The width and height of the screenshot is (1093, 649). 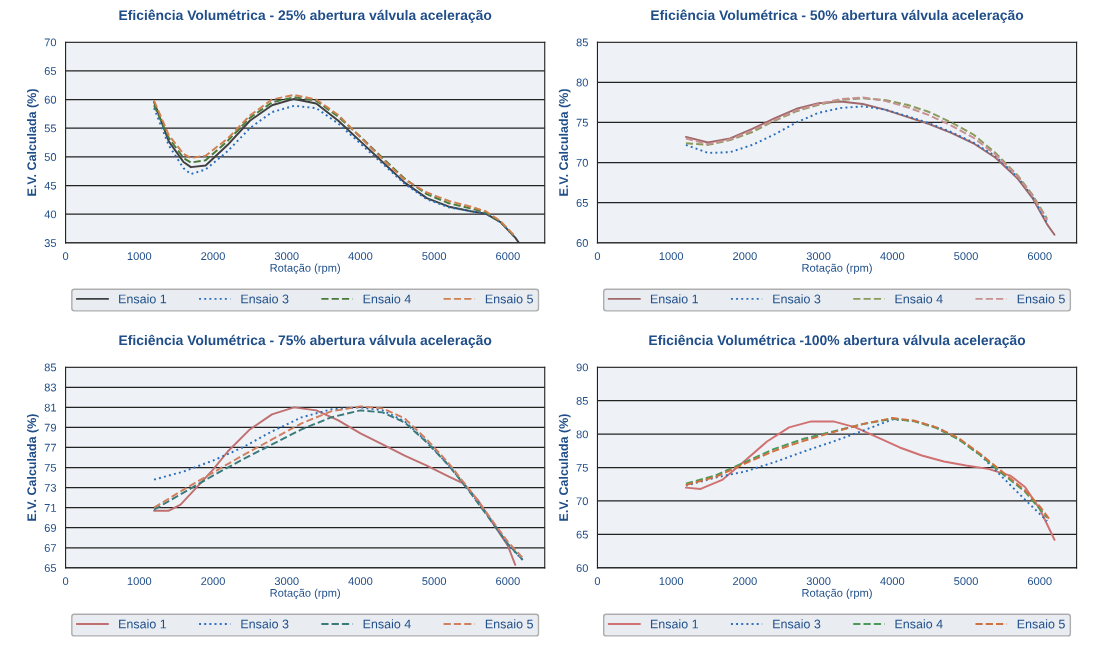 I want to click on y-tick-label: 35, so click(x=50, y=243).